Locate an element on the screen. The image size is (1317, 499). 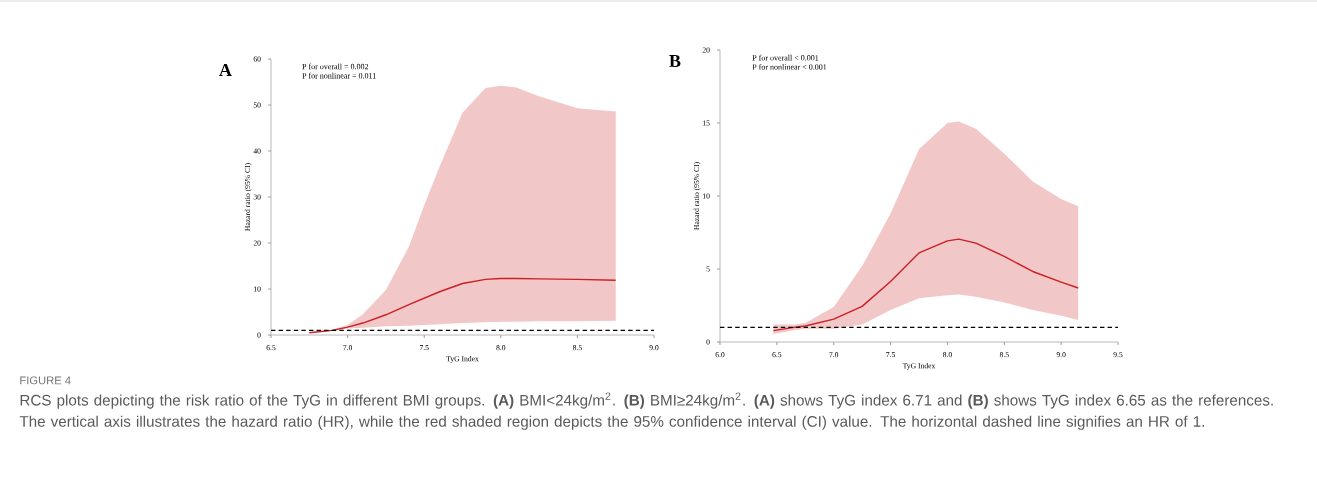
annotation: P for overall = 0.002 is located at coordinates (335, 66).